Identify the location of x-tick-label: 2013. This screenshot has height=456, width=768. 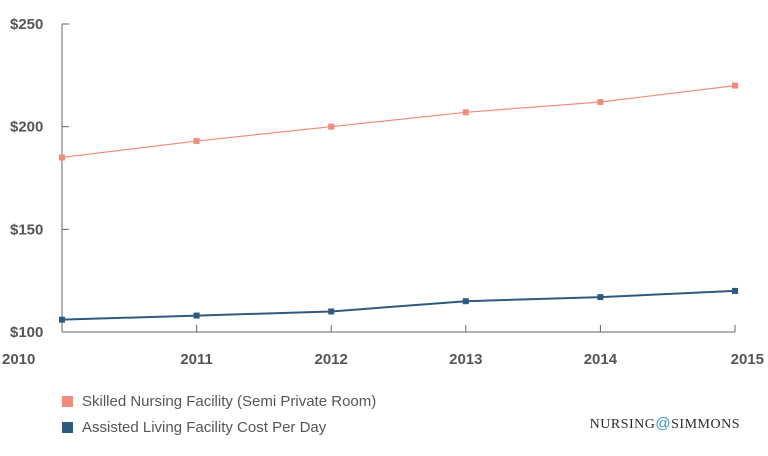
(465, 359).